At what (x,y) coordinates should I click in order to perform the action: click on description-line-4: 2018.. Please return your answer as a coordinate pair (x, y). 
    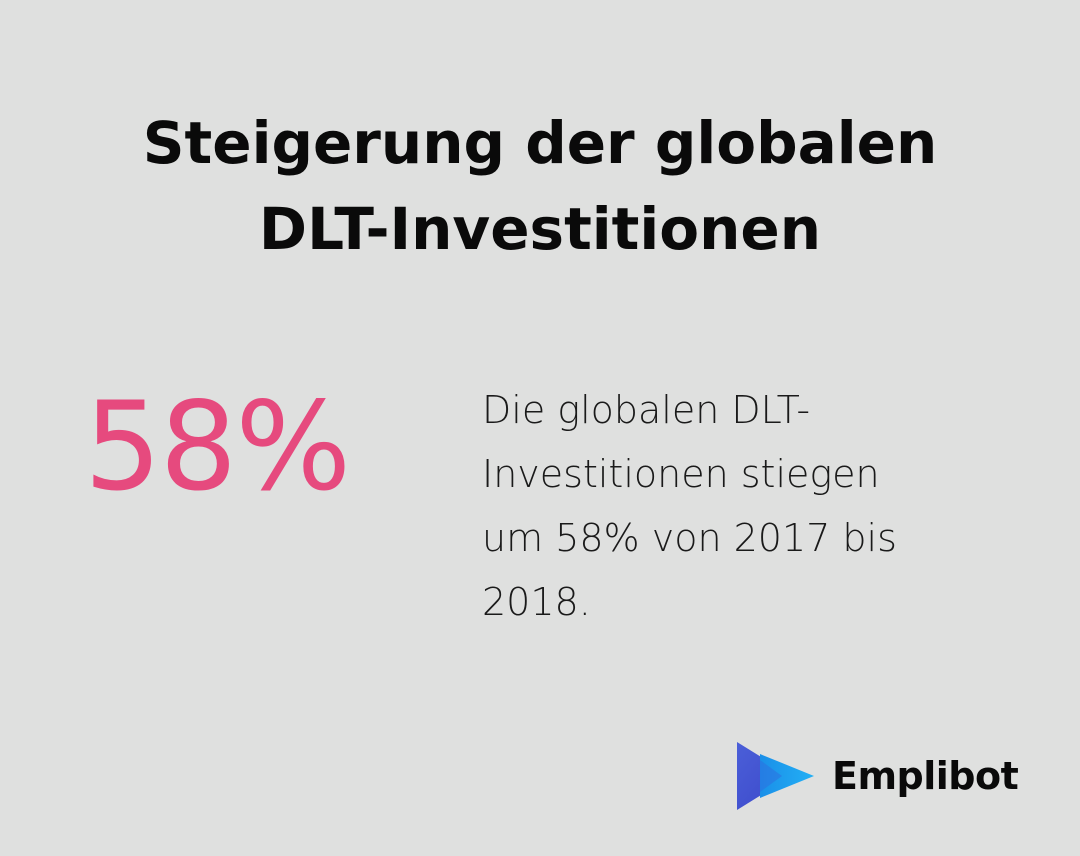
    Looking at the image, I should click on (536, 602).